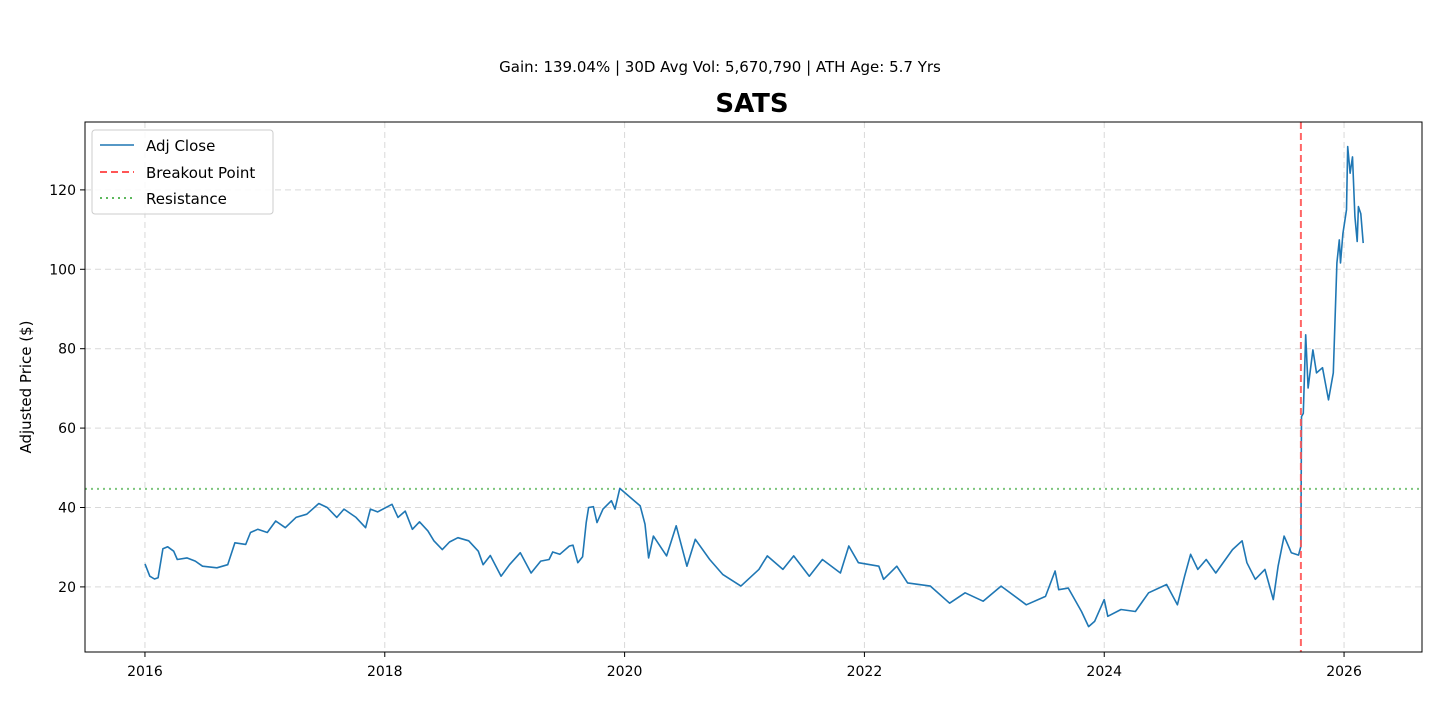 Image resolution: width=1440 pixels, height=720 pixels. I want to click on y-tick-label: 120, so click(62, 191).